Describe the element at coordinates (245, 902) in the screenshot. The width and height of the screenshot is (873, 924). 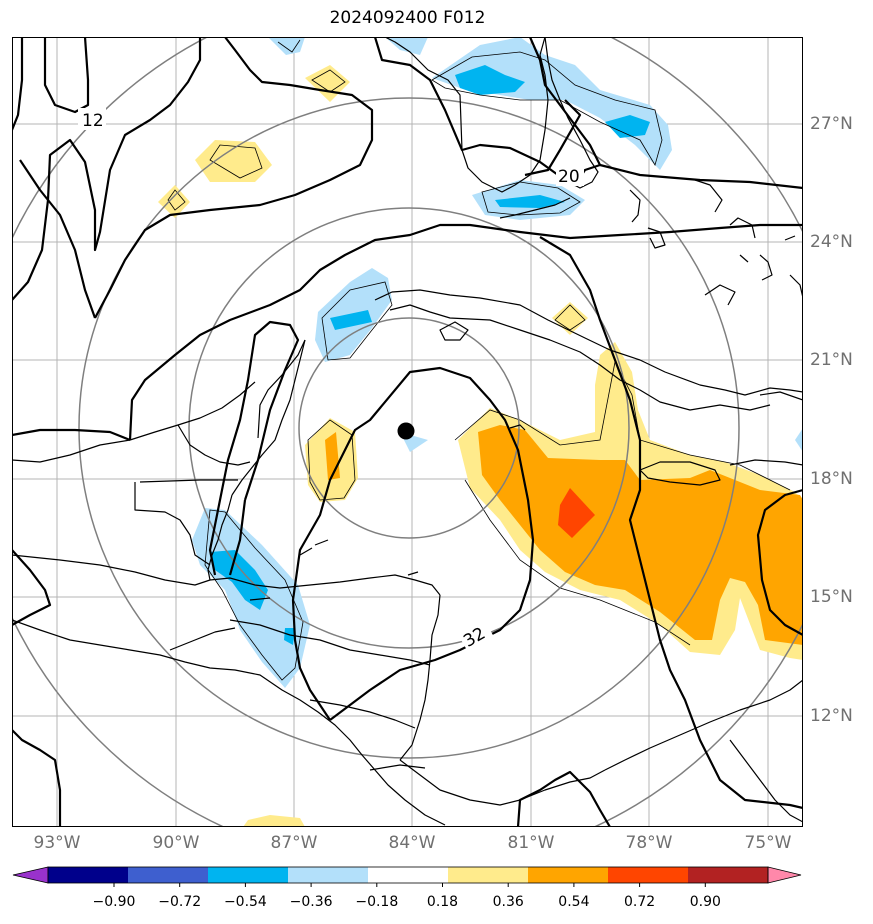
I see `colorbar-tick-label: −0.54` at that location.